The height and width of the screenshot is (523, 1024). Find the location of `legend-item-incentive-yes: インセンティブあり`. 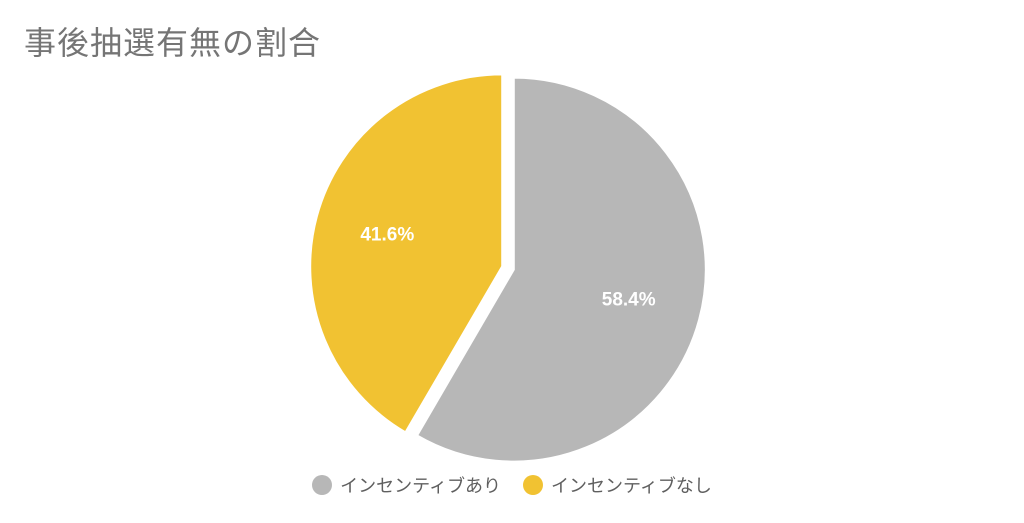

legend-item-incentive-yes: インセンティブあり is located at coordinates (406, 485).